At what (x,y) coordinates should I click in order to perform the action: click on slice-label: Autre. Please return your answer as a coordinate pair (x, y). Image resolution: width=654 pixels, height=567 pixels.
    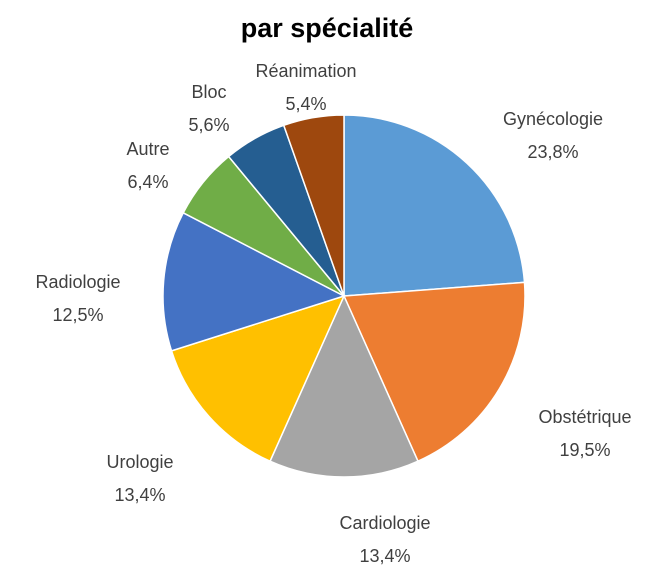
    Looking at the image, I should click on (147, 149).